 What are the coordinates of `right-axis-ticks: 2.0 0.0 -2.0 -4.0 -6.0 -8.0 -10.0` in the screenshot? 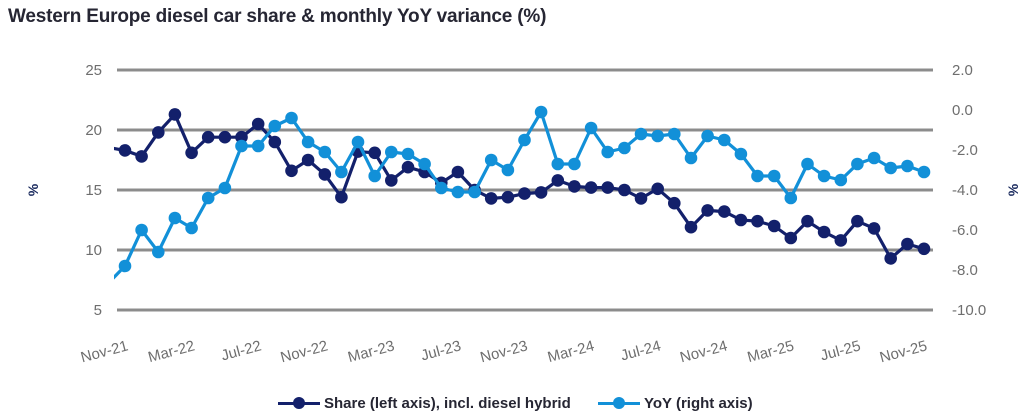 It's located at (969, 190).